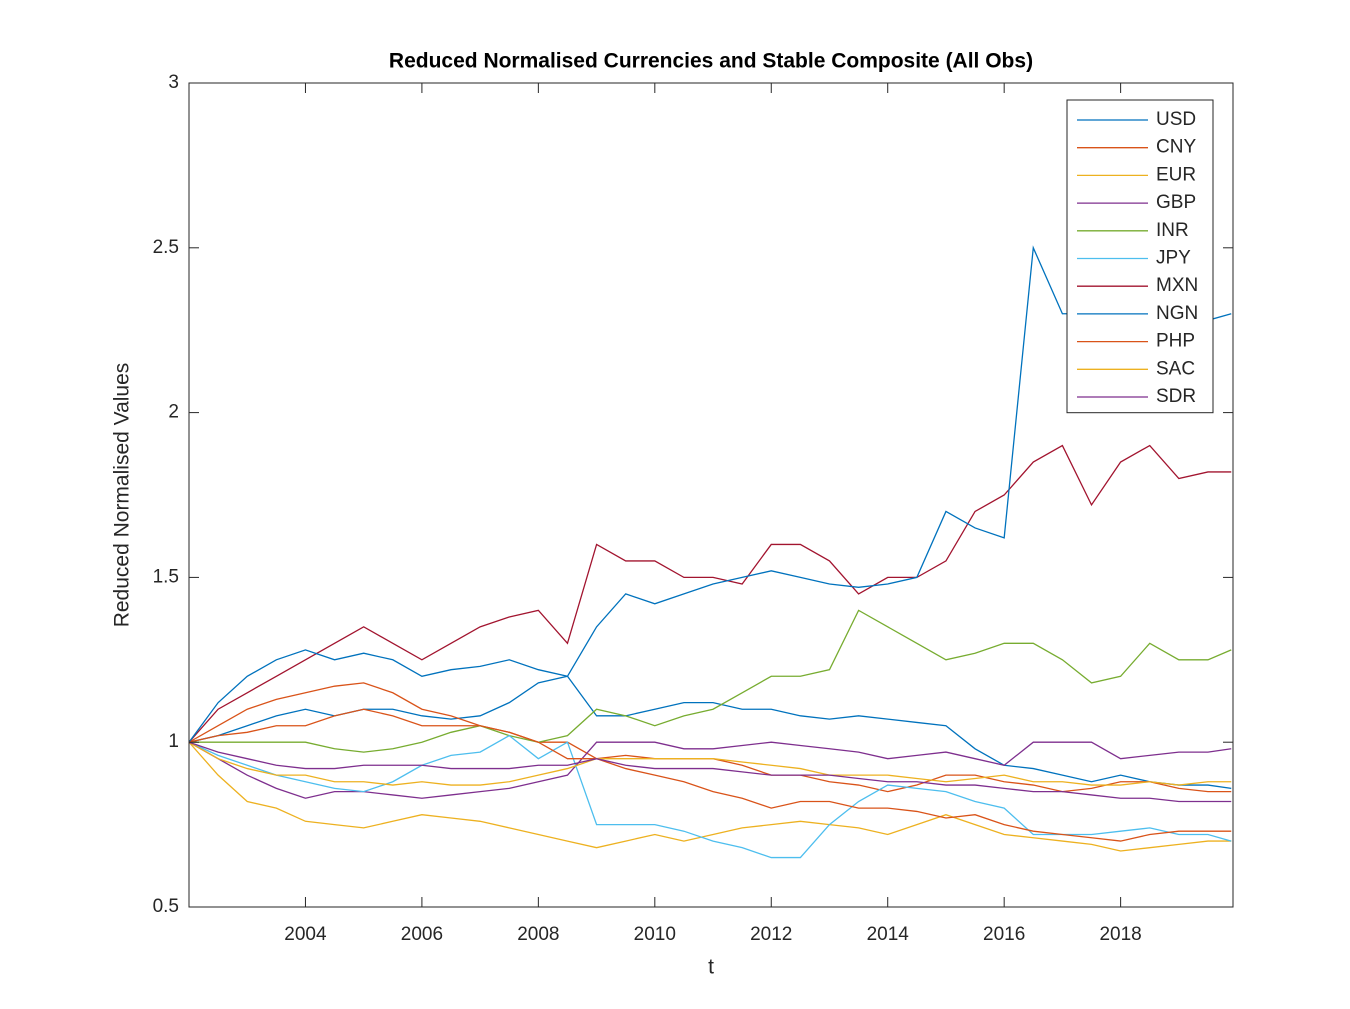 The height and width of the screenshot is (1009, 1350). I want to click on legend-label: JPY, so click(1173, 258).